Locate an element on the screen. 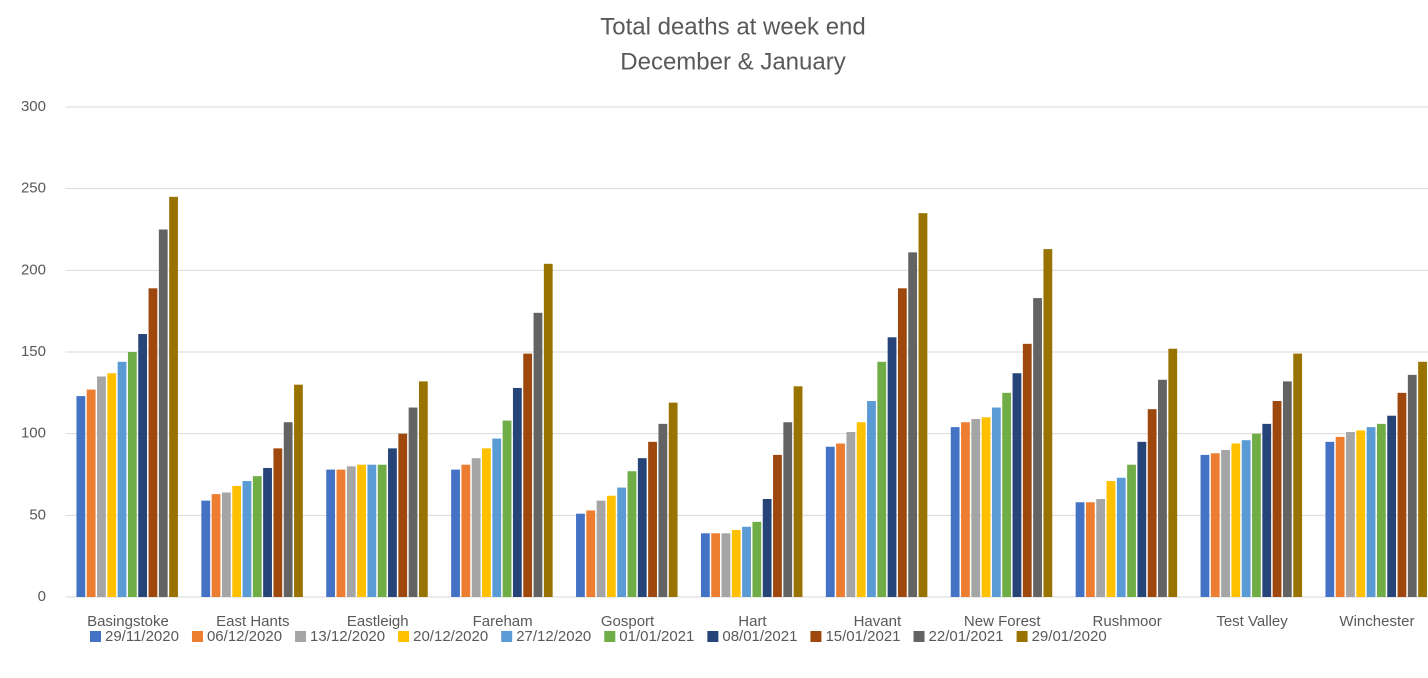  x-tick-label: East Hants is located at coordinates (252, 621).